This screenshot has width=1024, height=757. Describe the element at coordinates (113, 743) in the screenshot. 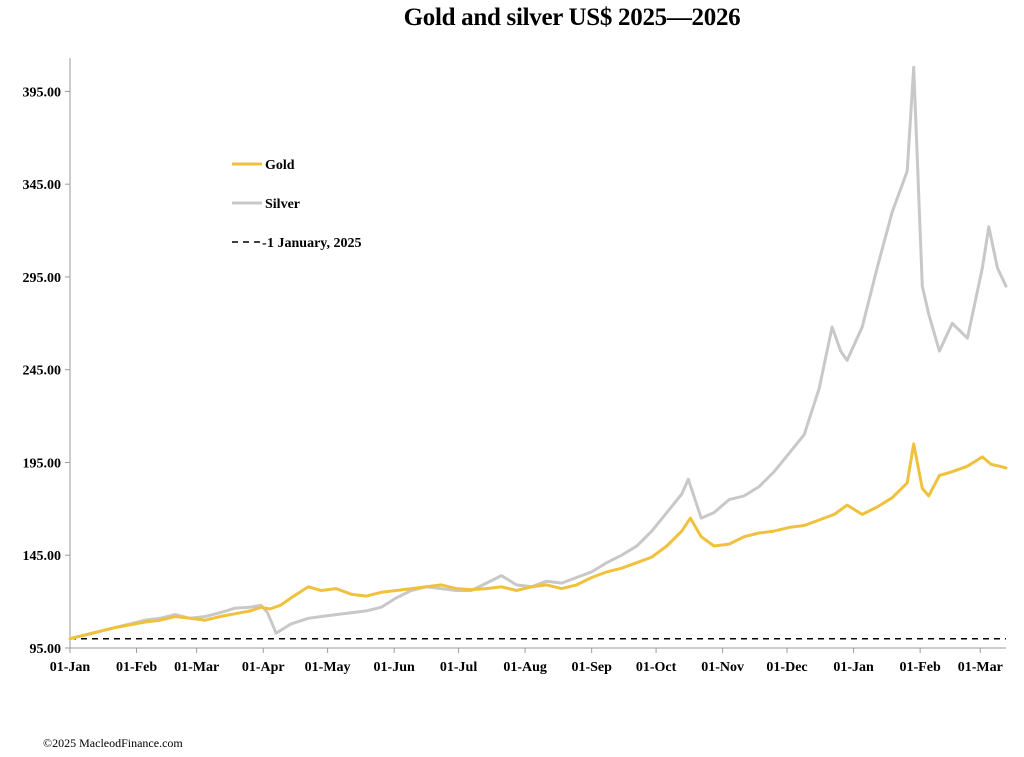

I see `copyright-text: ©2025 MacleodFinance.com` at that location.